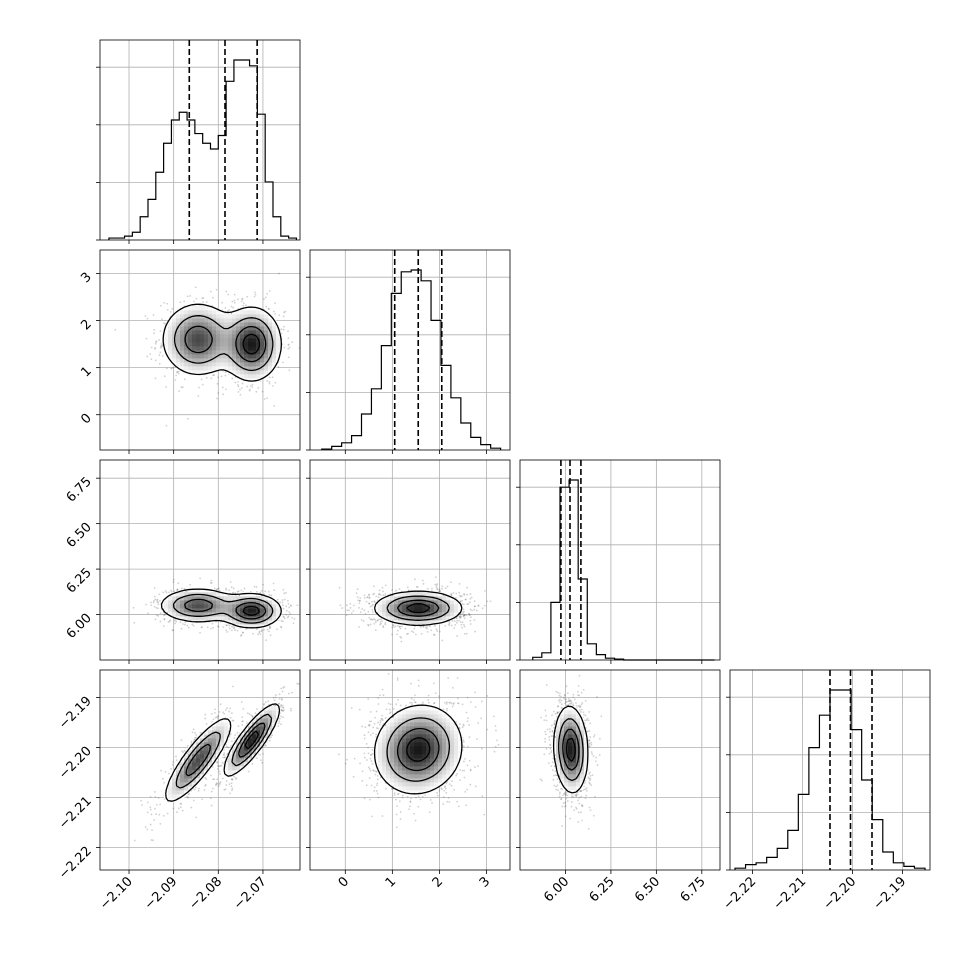 The height and width of the screenshot is (970, 970). What do you see at coordinates (79, 535) in the screenshot?
I see `y-tick-label-2-2: 6.50` at bounding box center [79, 535].